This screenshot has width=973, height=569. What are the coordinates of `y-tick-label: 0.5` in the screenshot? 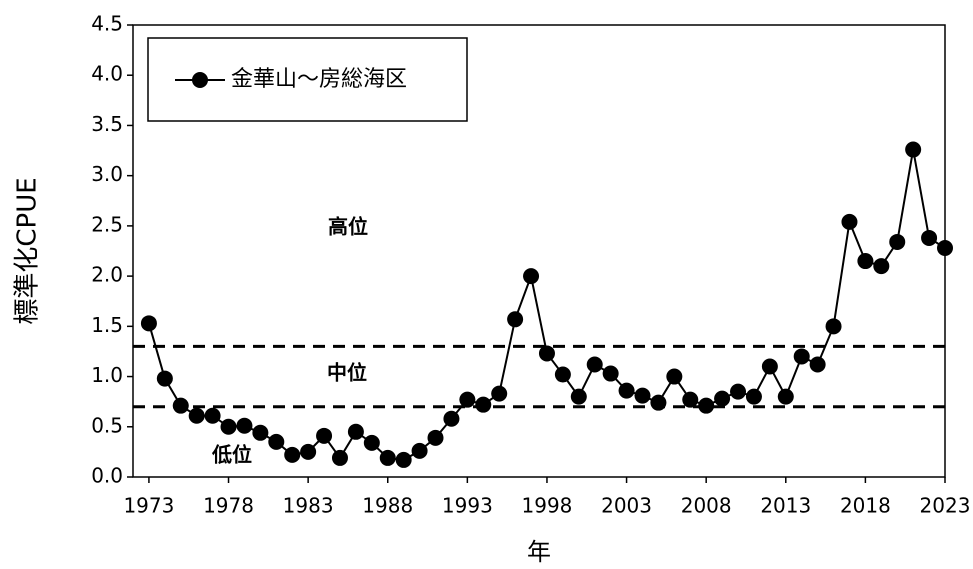 It's located at (107, 425).